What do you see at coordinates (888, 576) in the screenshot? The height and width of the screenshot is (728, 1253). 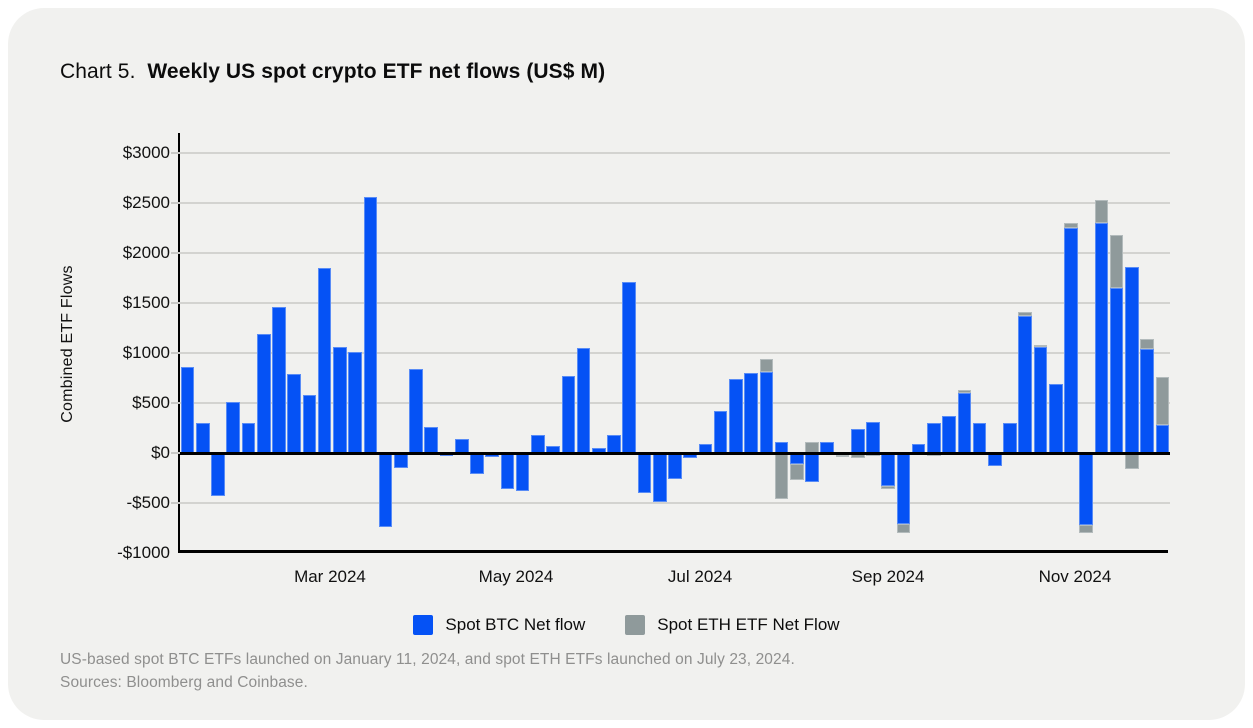 I see `x-axis-label: Sep 2024` at bounding box center [888, 576].